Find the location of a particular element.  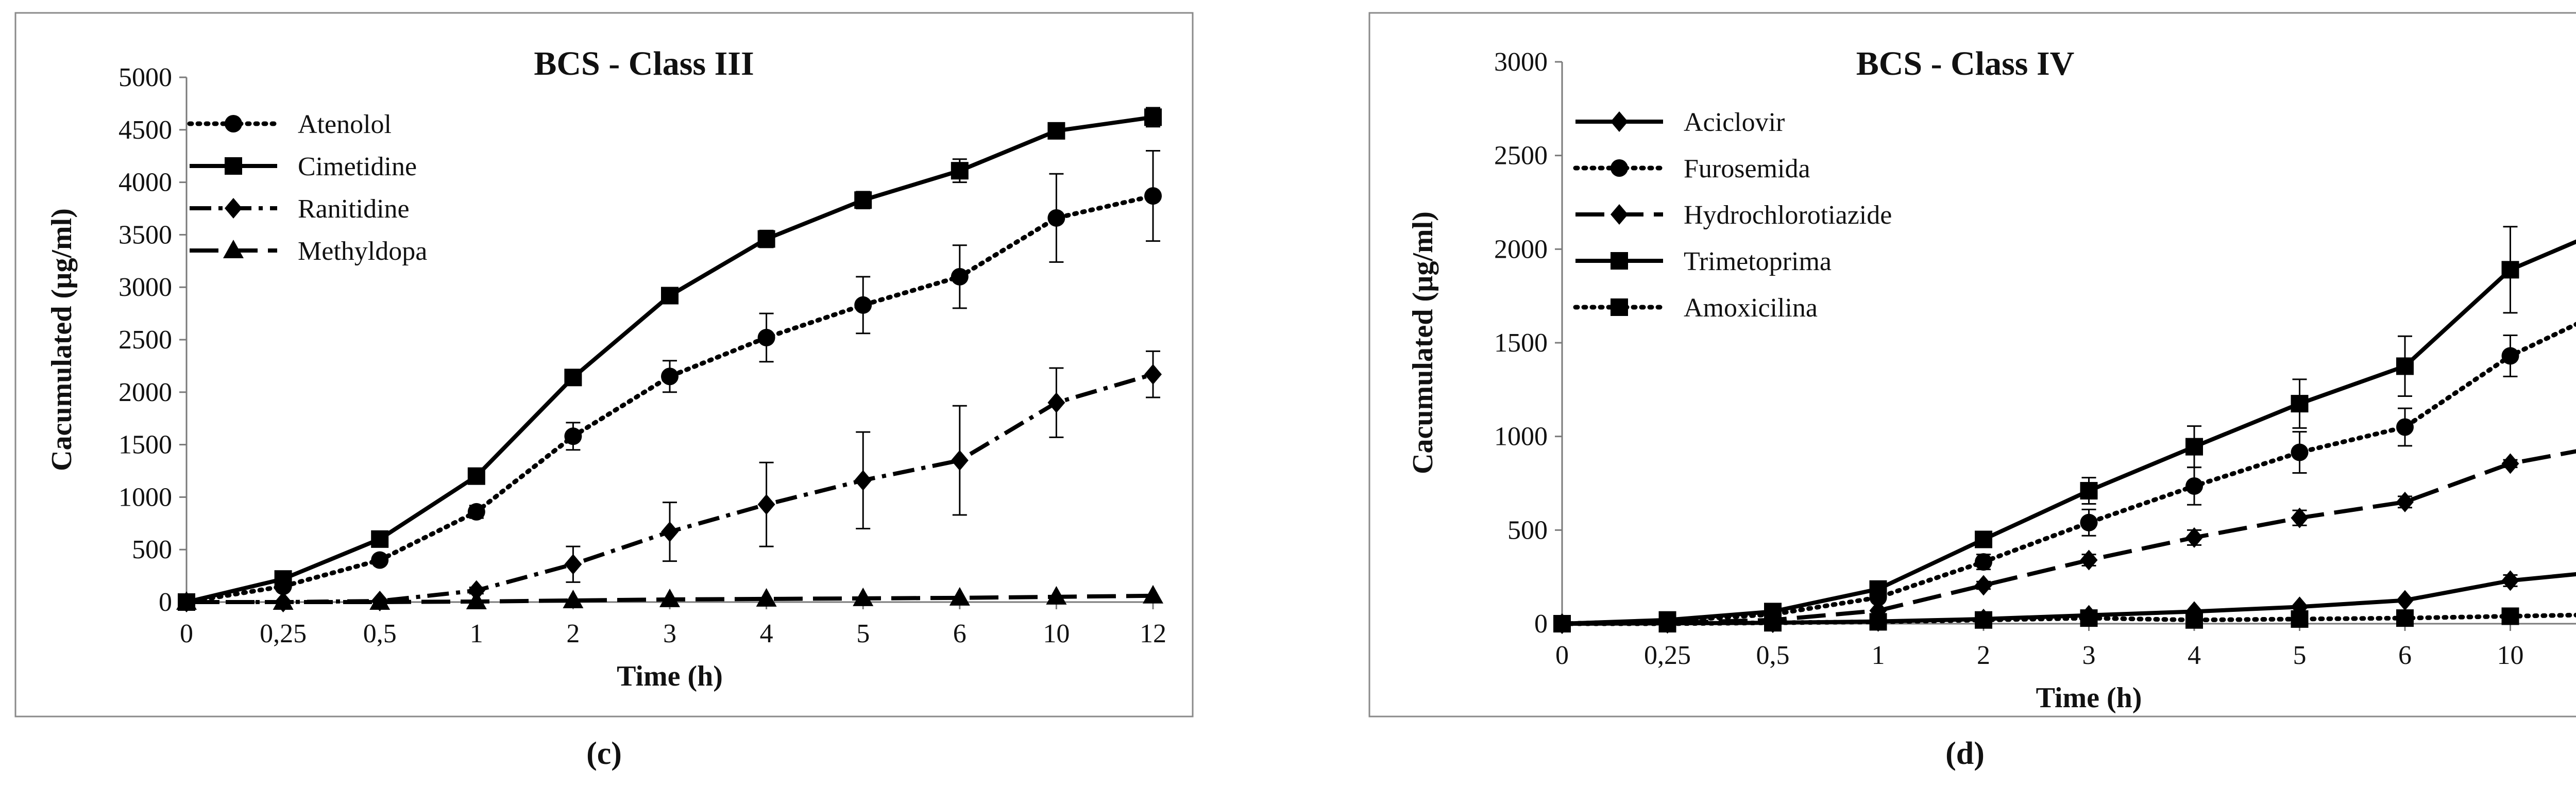

legend-label: Cimetidine is located at coordinates (357, 166).